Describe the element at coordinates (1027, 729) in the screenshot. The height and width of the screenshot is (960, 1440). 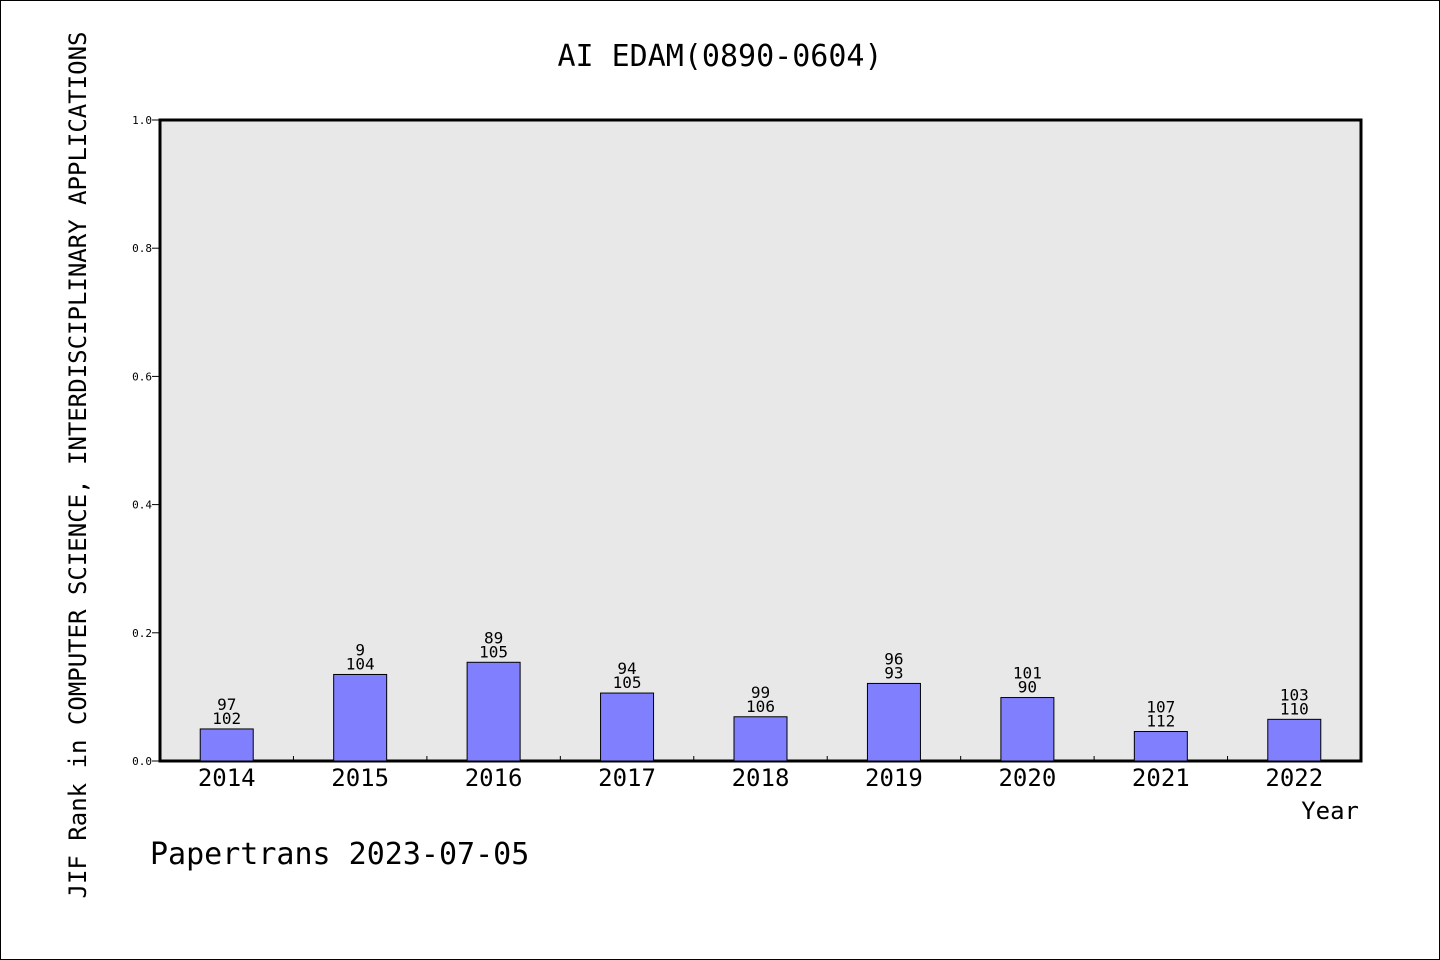
I see `bar-2020` at that location.